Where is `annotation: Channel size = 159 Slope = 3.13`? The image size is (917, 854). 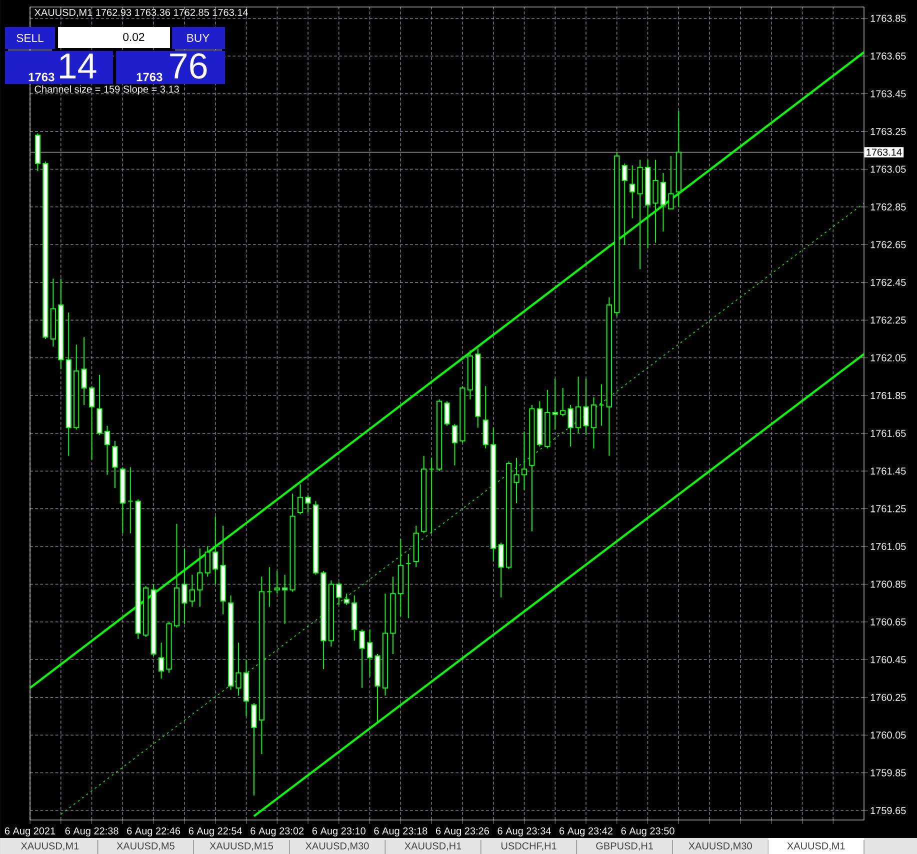
annotation: Channel size = 159 Slope = 3.13 is located at coordinates (106, 89).